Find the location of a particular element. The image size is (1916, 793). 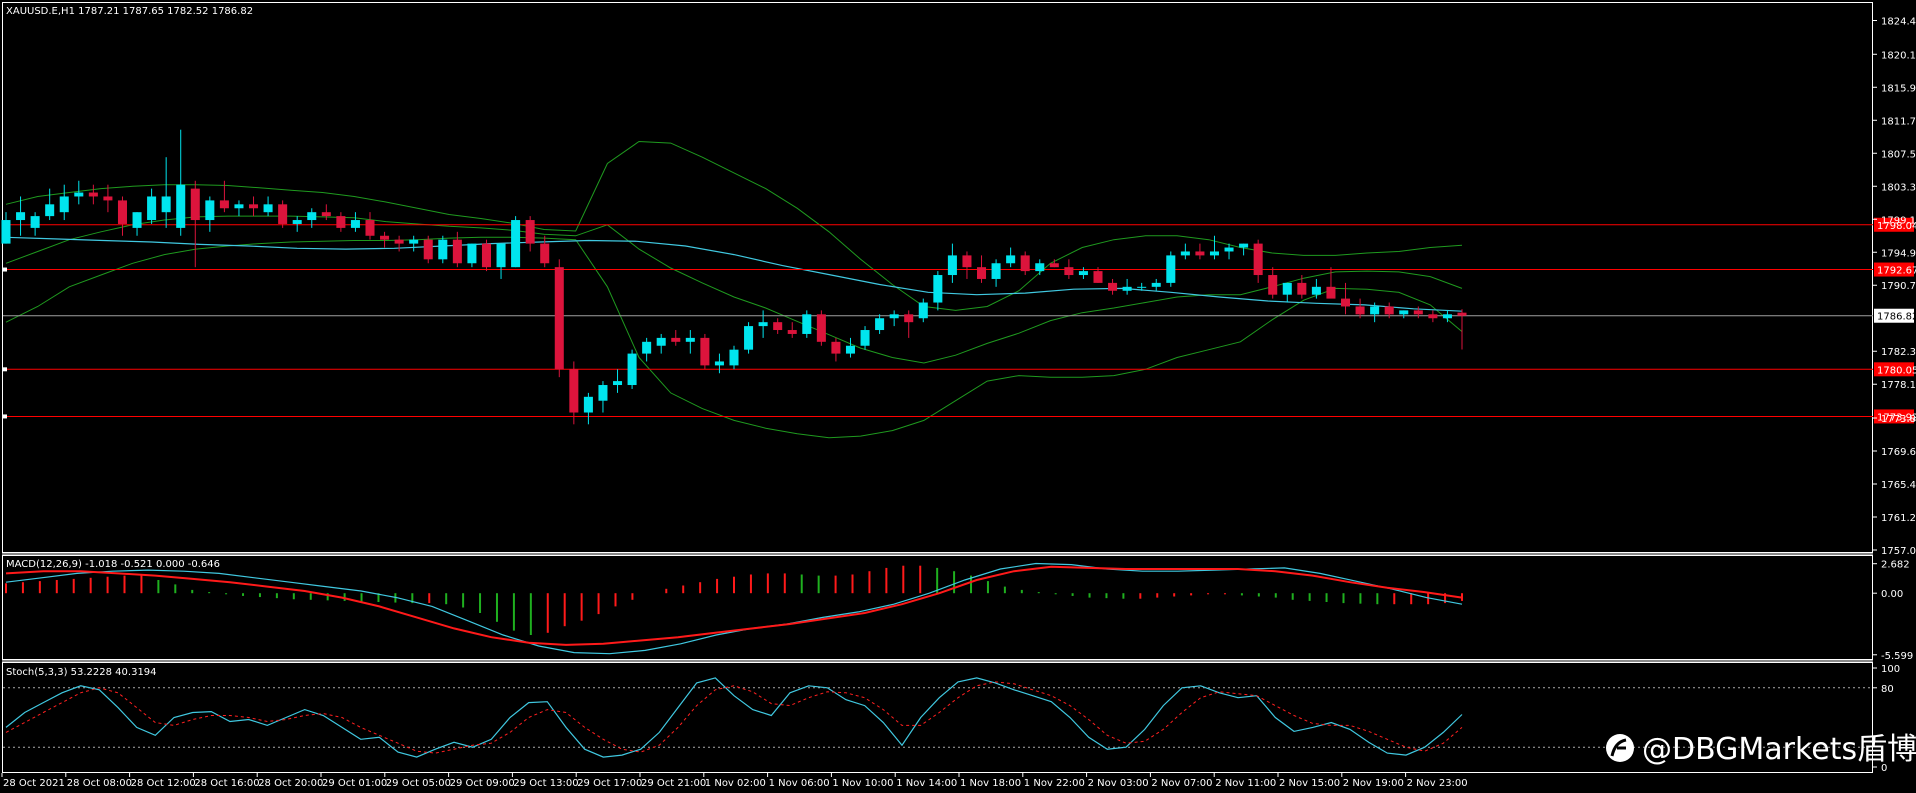

macd-axis: 2.682 0.00 -5.599 is located at coordinates (1893, 611).